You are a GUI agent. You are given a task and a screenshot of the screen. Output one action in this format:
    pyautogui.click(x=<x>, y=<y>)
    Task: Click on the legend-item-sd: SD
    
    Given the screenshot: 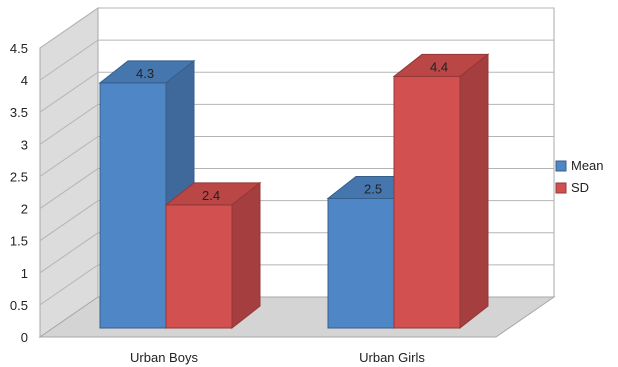 What is the action you would take?
    pyautogui.click(x=572, y=187)
    